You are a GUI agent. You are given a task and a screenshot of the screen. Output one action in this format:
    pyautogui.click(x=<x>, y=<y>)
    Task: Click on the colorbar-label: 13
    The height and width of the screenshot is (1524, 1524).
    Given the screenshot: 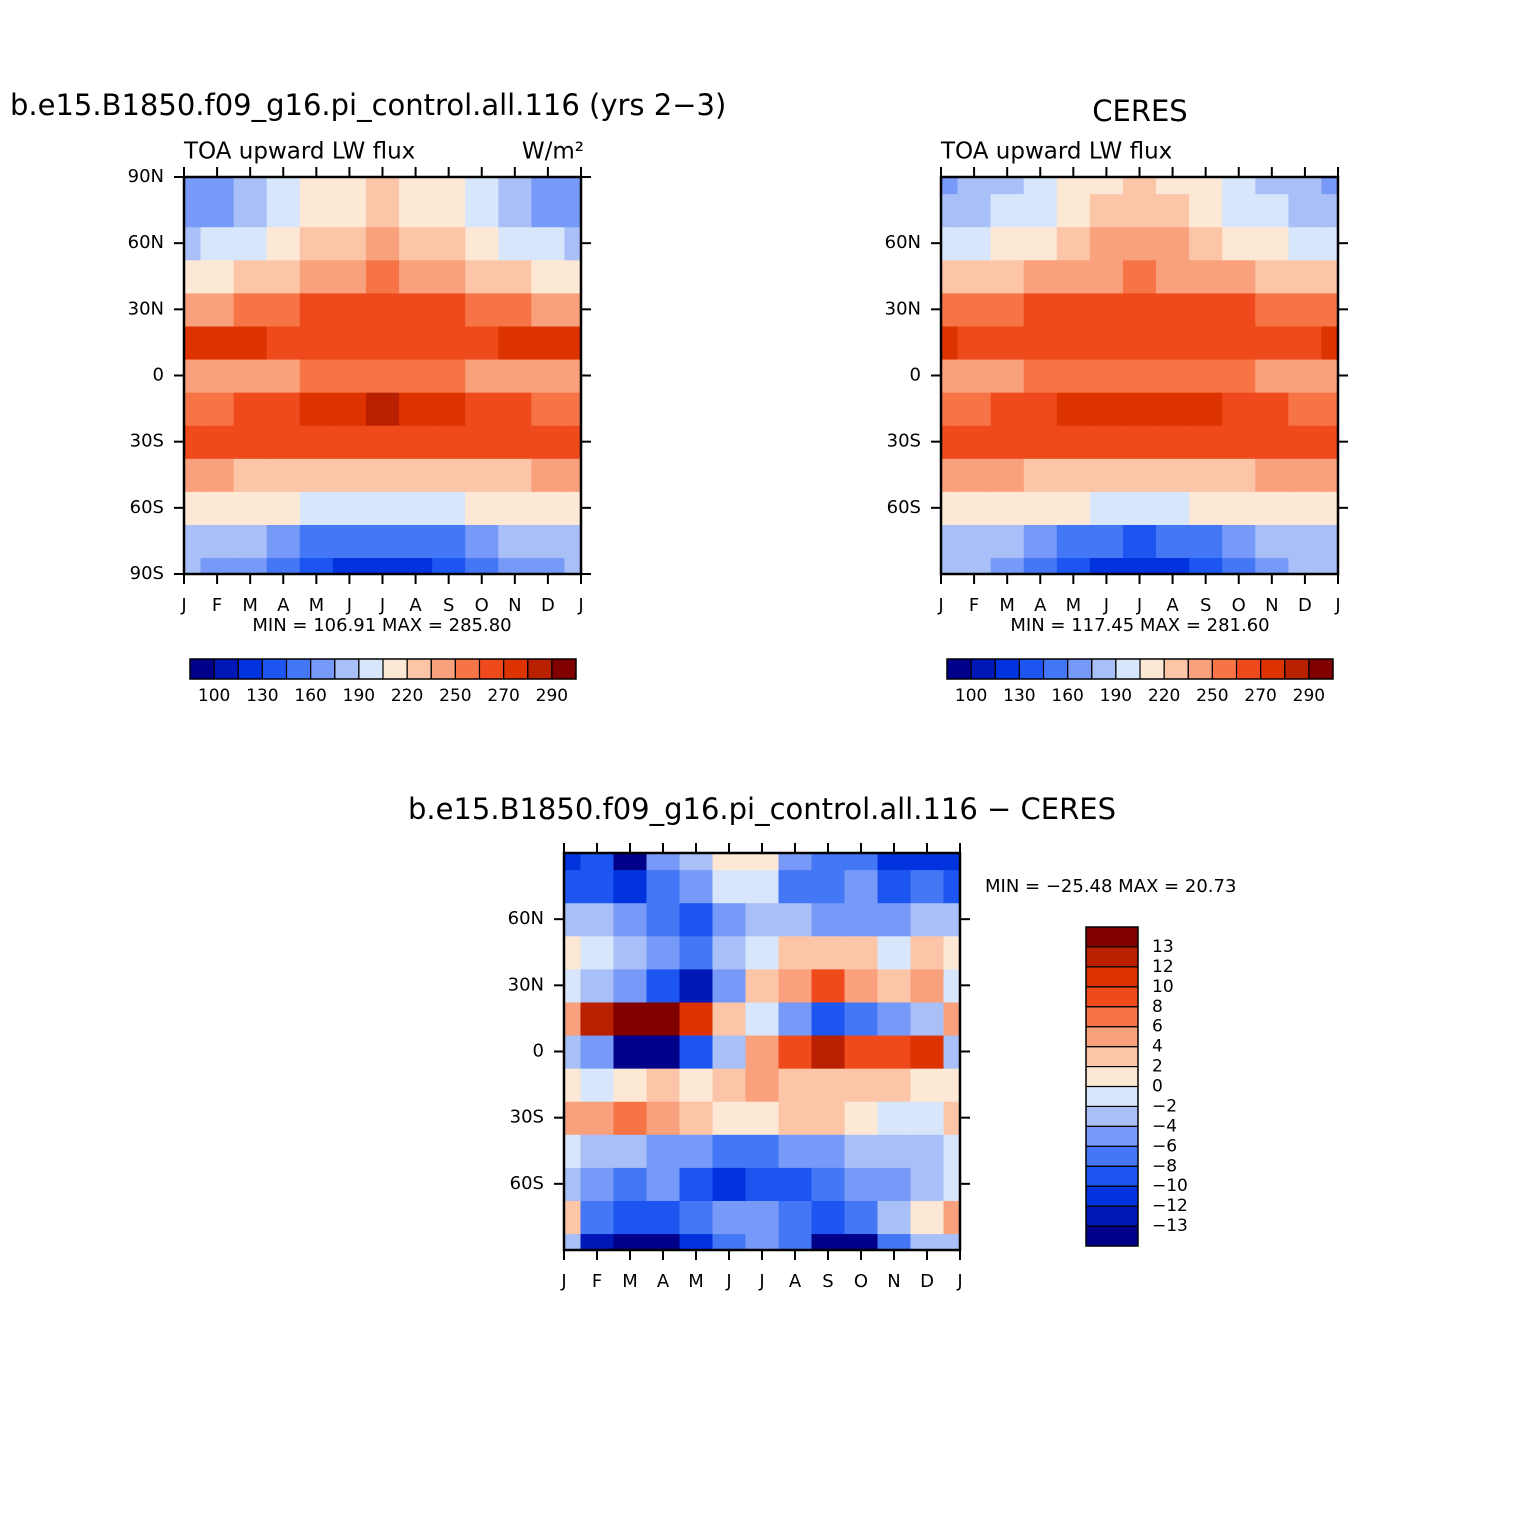 What is the action you would take?
    pyautogui.click(x=1163, y=947)
    